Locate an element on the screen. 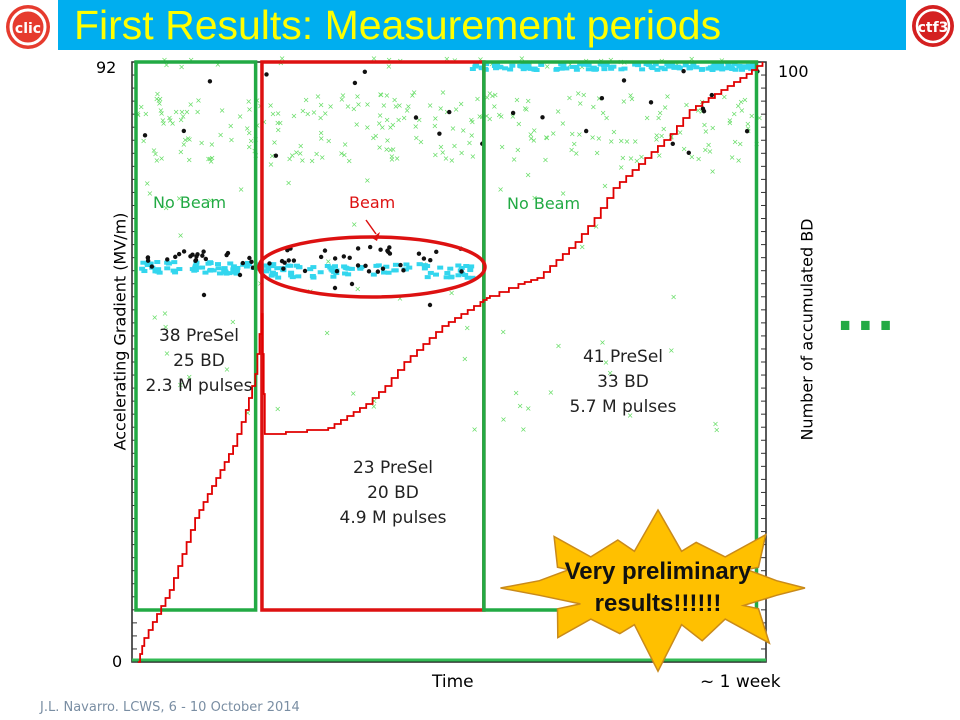 The height and width of the screenshot is (720, 960). callout-line-2: results!!!!!! is located at coordinates (658, 603).